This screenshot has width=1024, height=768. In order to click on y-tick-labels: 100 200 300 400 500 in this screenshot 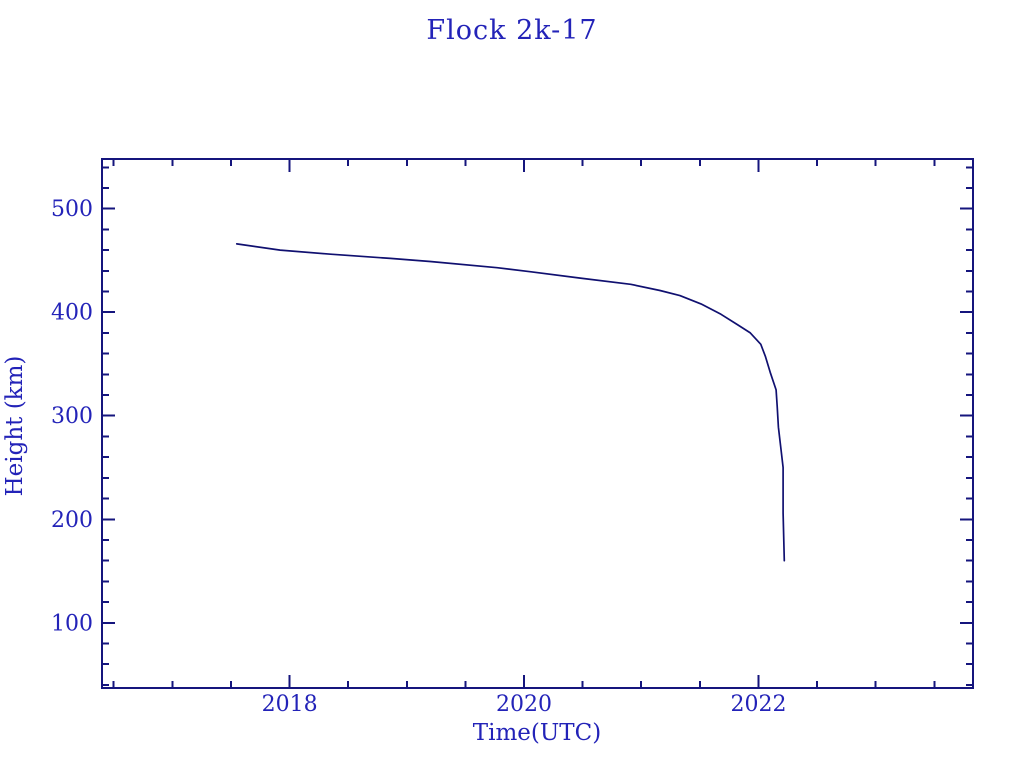, I will do `click(72, 416)`.